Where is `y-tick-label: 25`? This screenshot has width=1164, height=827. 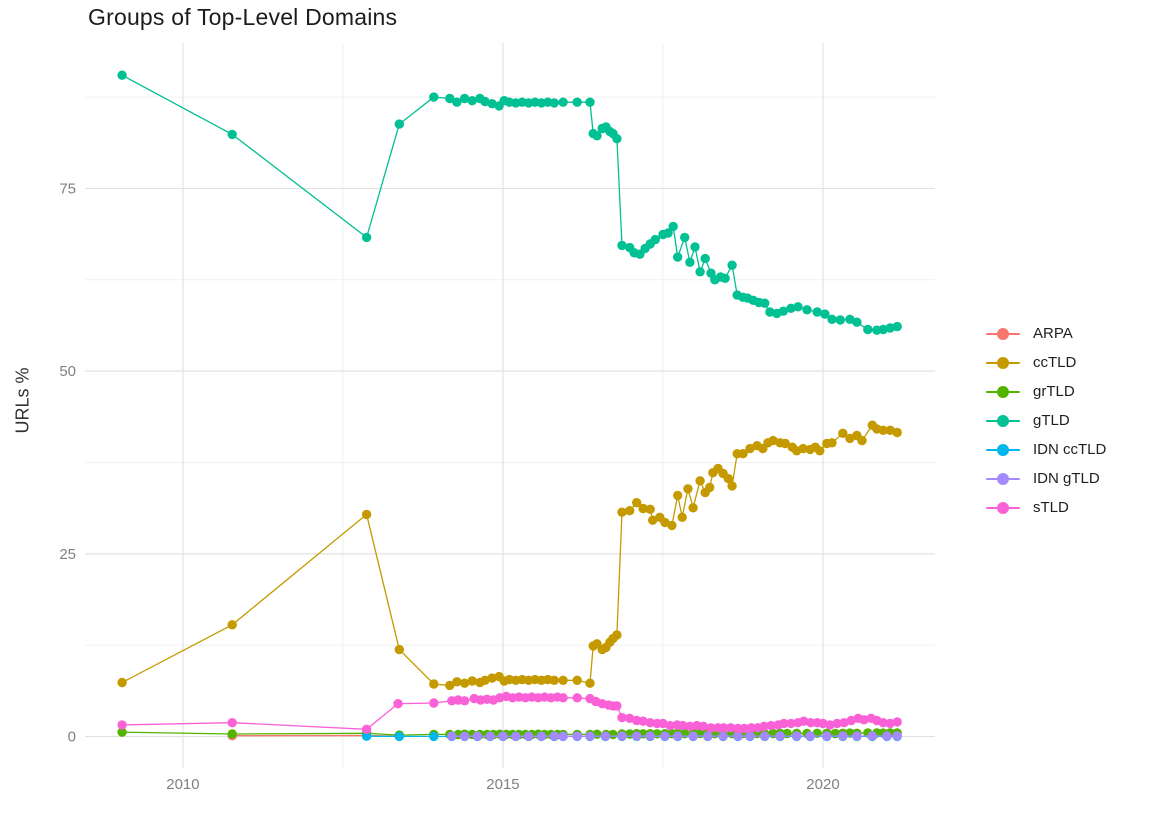 y-tick-label: 25 is located at coordinates (67, 554).